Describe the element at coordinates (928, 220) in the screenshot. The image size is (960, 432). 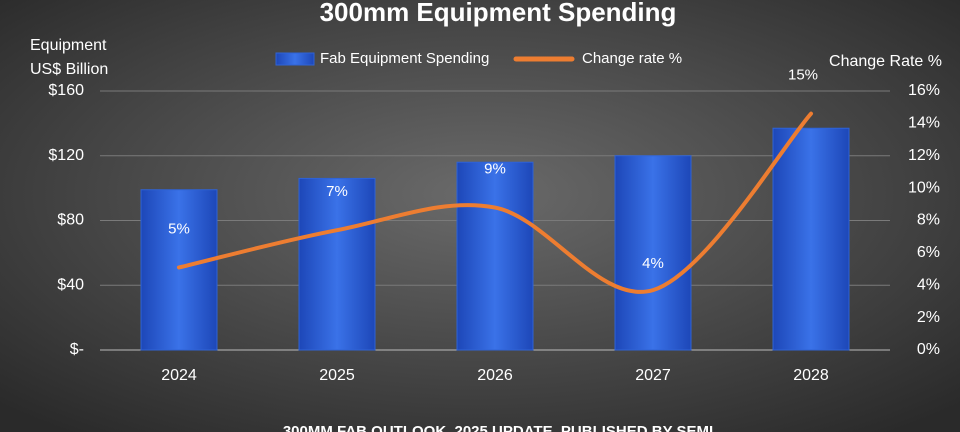
I see `y2-tick-label: 8%` at that location.